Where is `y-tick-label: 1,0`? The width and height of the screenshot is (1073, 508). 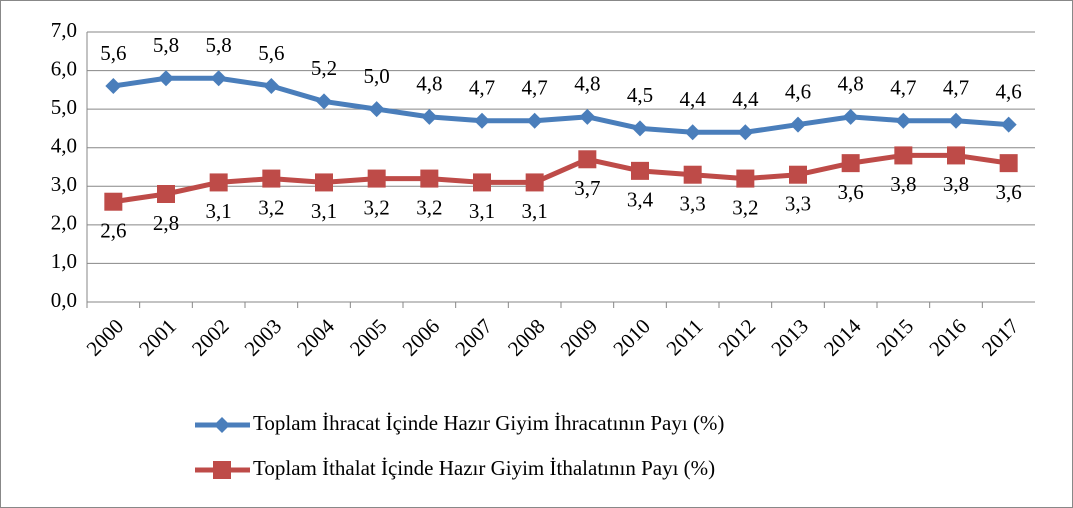 y-tick-label: 1,0 is located at coordinates (64, 261).